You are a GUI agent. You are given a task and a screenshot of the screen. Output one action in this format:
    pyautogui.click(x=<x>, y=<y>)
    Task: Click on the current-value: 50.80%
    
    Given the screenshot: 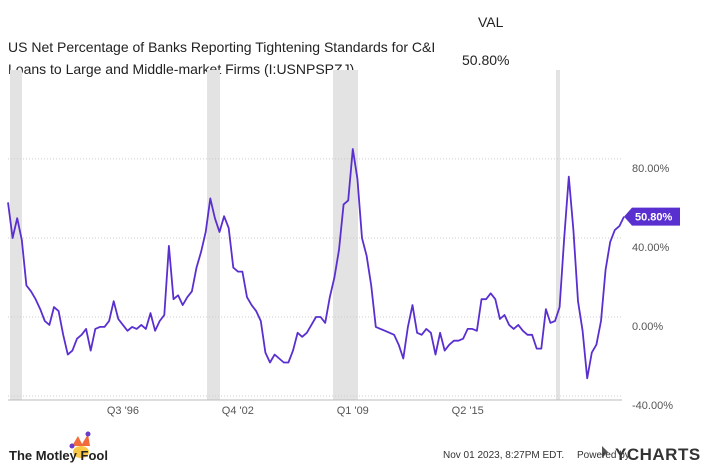 What is the action you would take?
    pyautogui.click(x=486, y=60)
    